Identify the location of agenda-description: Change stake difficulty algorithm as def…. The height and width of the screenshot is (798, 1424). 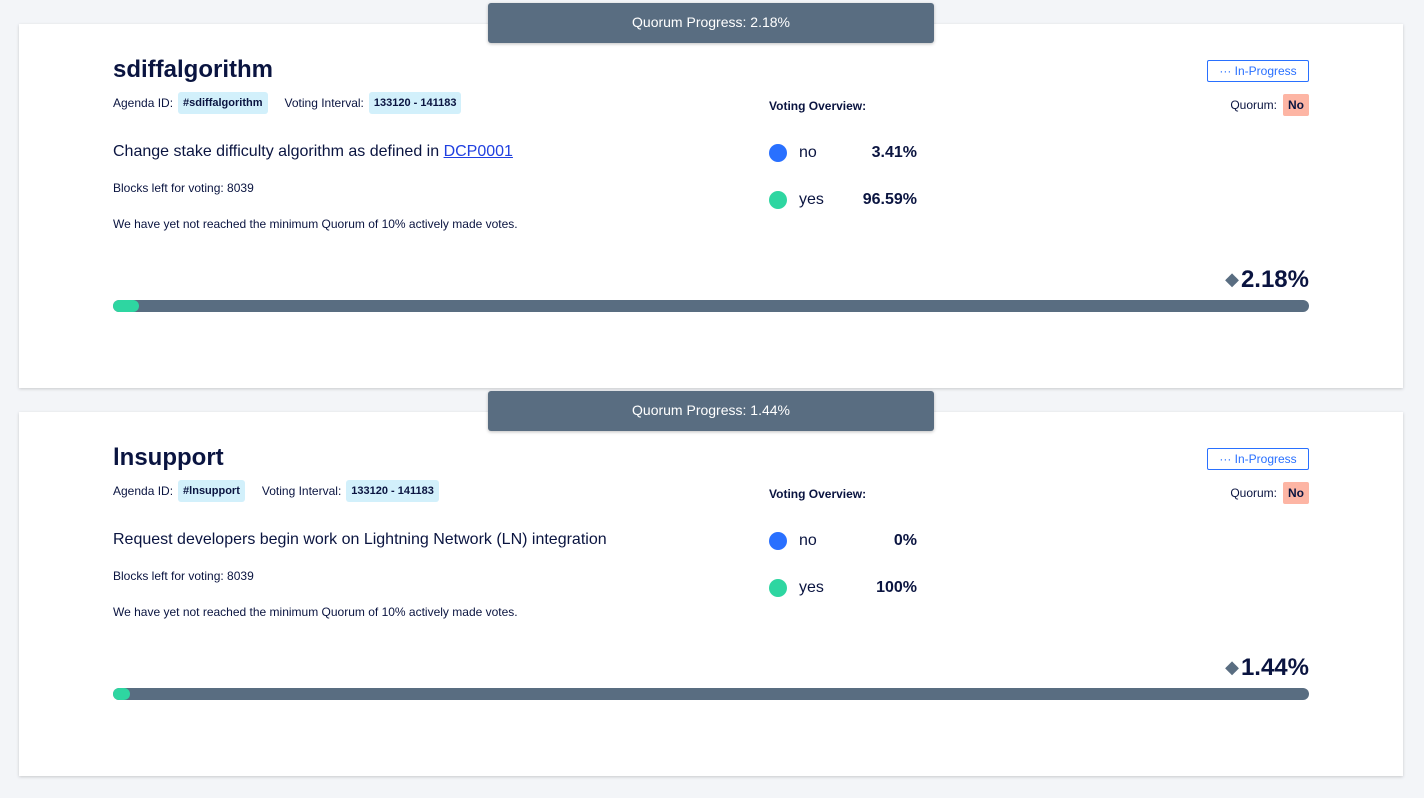
(313, 152).